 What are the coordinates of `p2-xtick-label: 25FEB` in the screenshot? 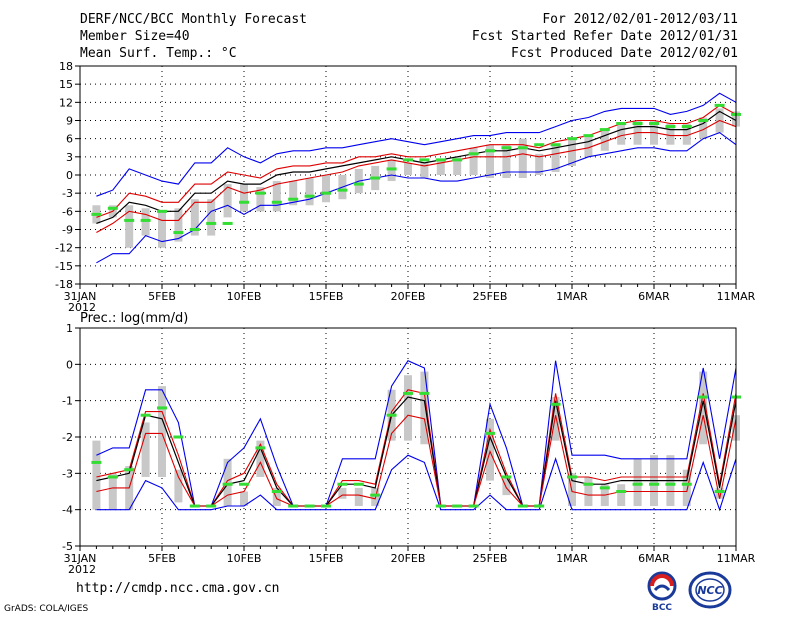 It's located at (490, 558).